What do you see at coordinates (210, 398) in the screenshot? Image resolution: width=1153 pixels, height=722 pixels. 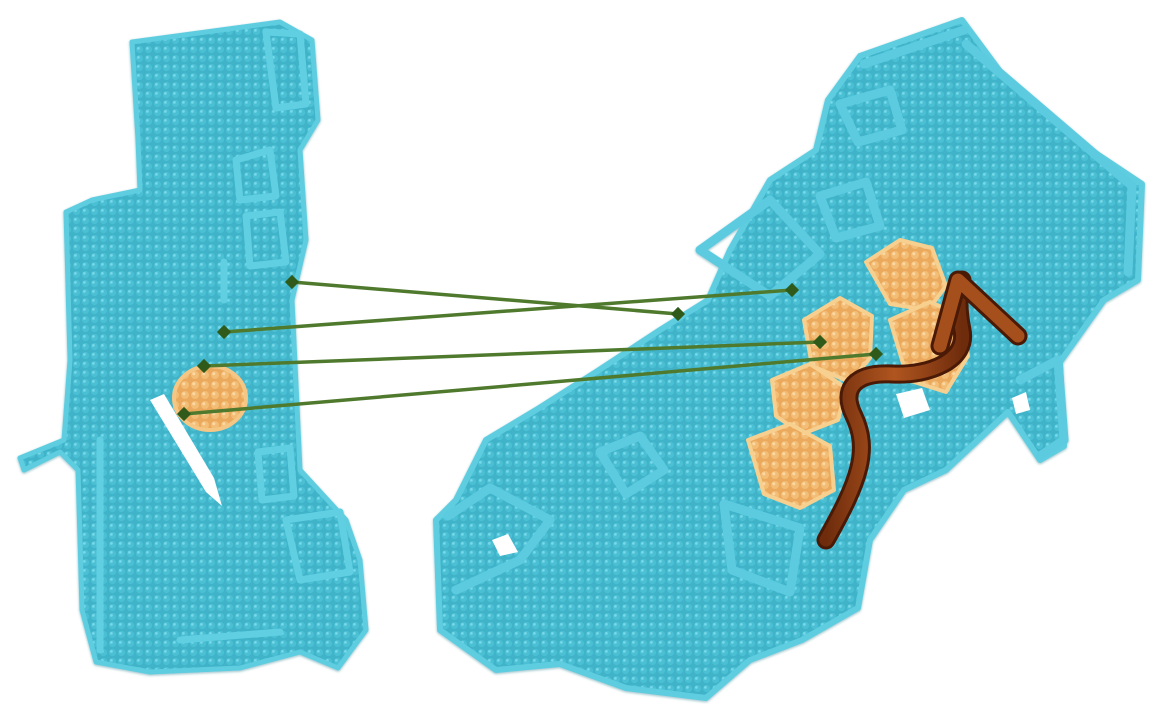 I see `left-overlap-region` at bounding box center [210, 398].